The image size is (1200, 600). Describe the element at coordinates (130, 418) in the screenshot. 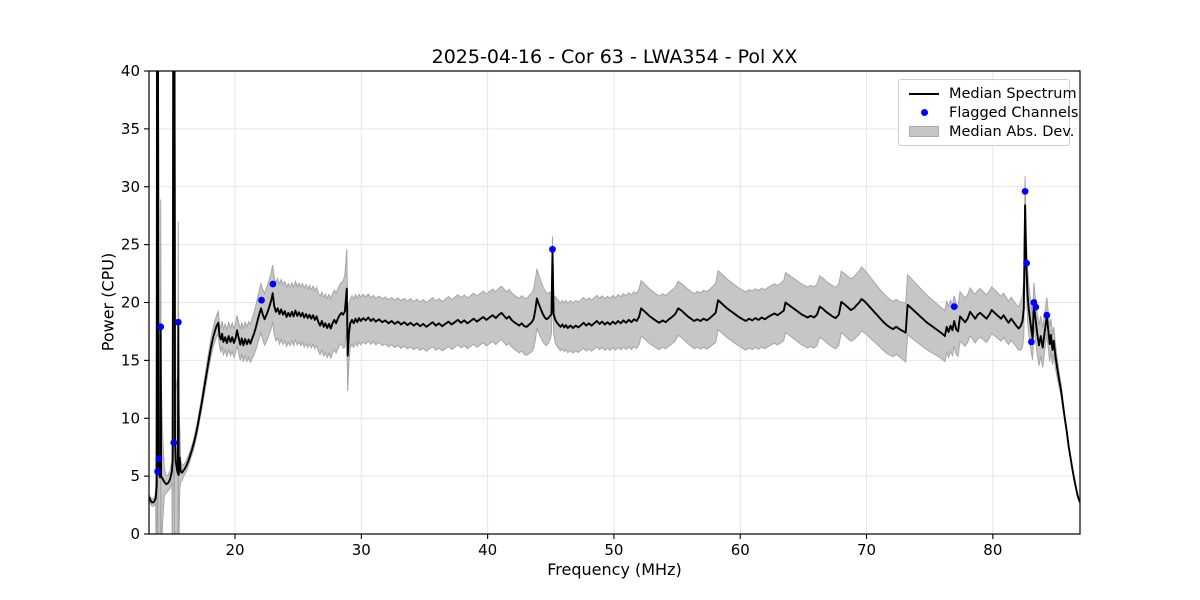

I see `y-tick-label: 10` at that location.